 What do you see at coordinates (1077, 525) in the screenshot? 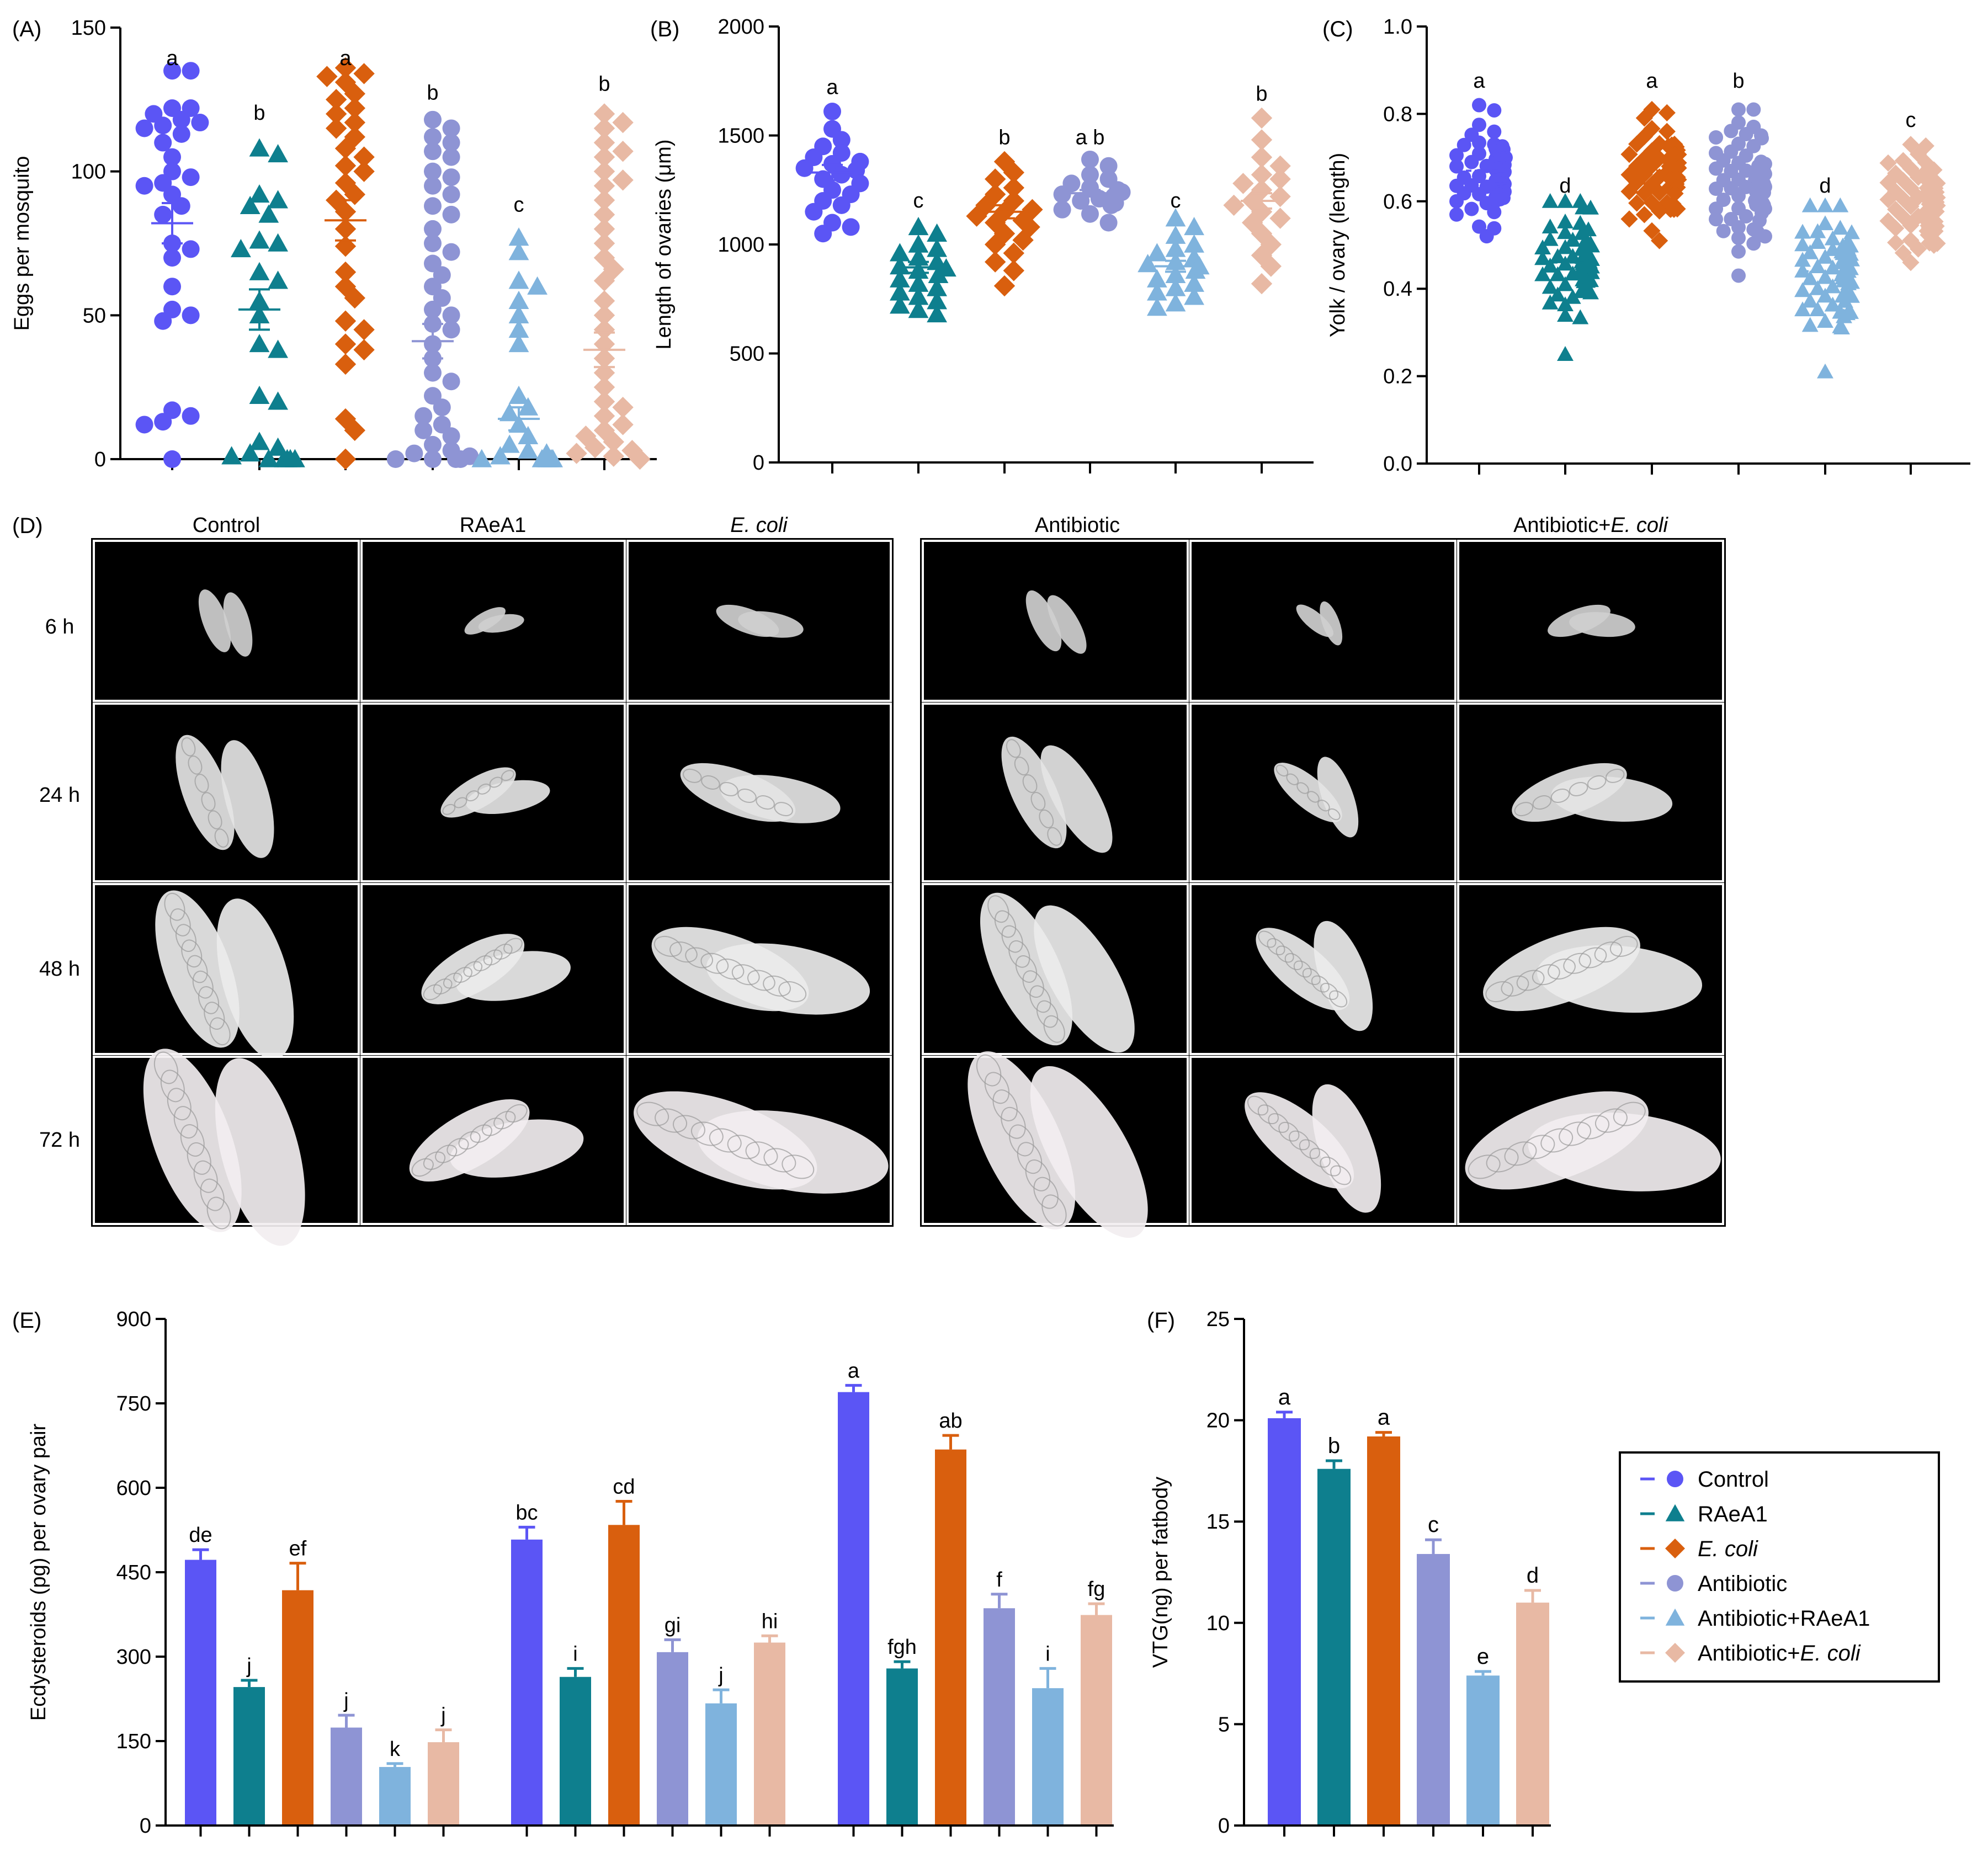
I see `column-header-3-text: Antibiotic` at bounding box center [1077, 525].